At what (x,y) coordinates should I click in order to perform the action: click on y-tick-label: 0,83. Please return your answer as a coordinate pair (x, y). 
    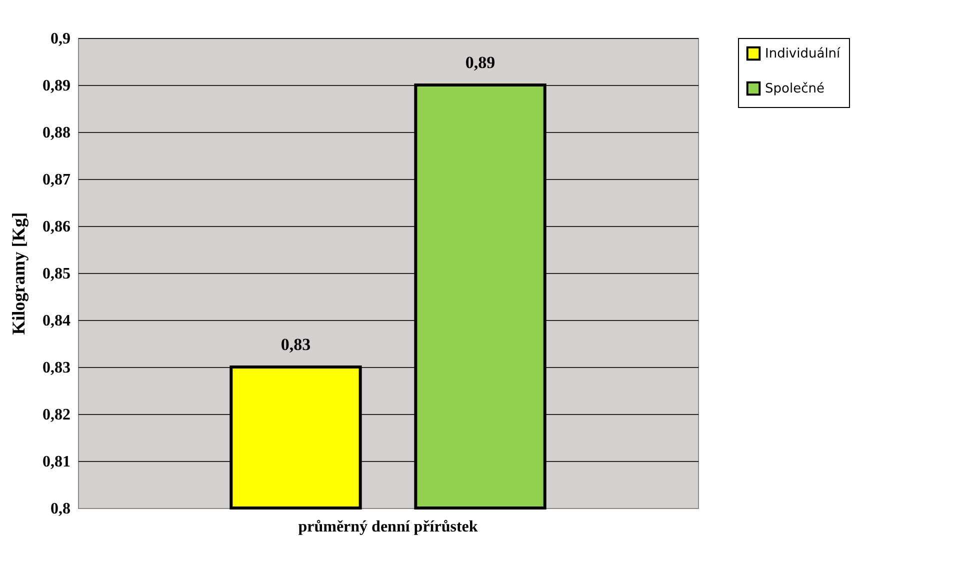
    Looking at the image, I should click on (56, 368).